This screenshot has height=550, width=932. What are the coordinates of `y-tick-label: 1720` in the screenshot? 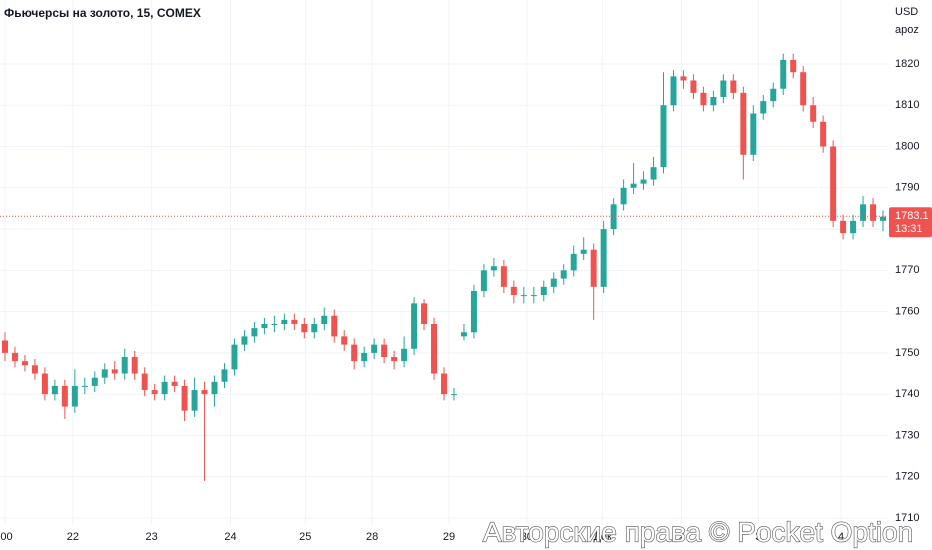 It's located at (907, 477).